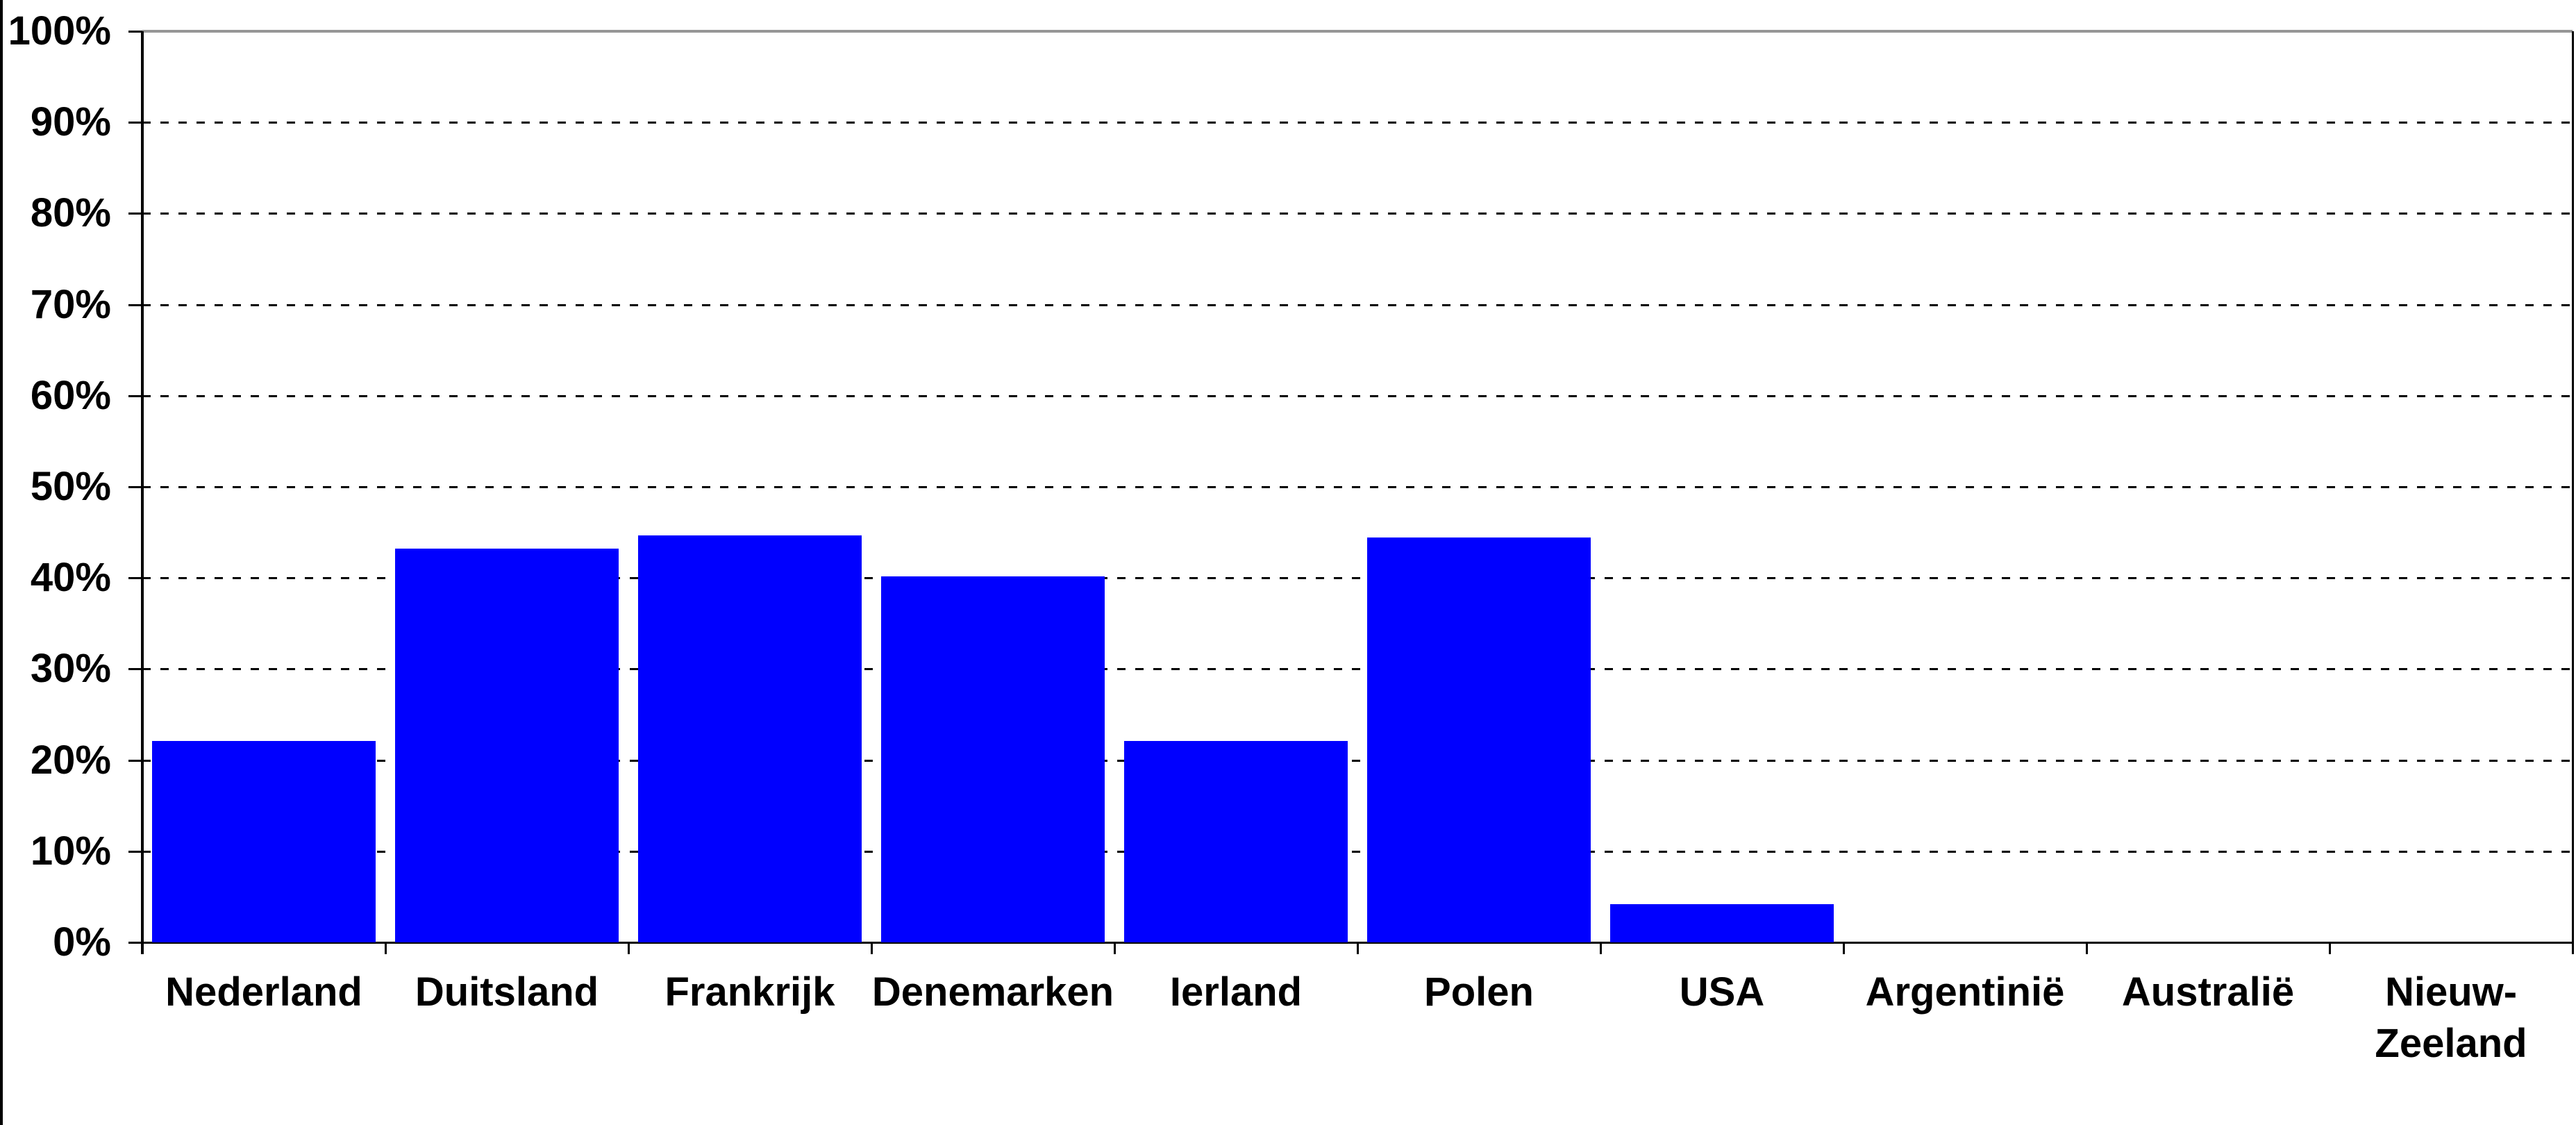  Describe the element at coordinates (2573, 486) in the screenshot. I see `plot-right-border` at that location.